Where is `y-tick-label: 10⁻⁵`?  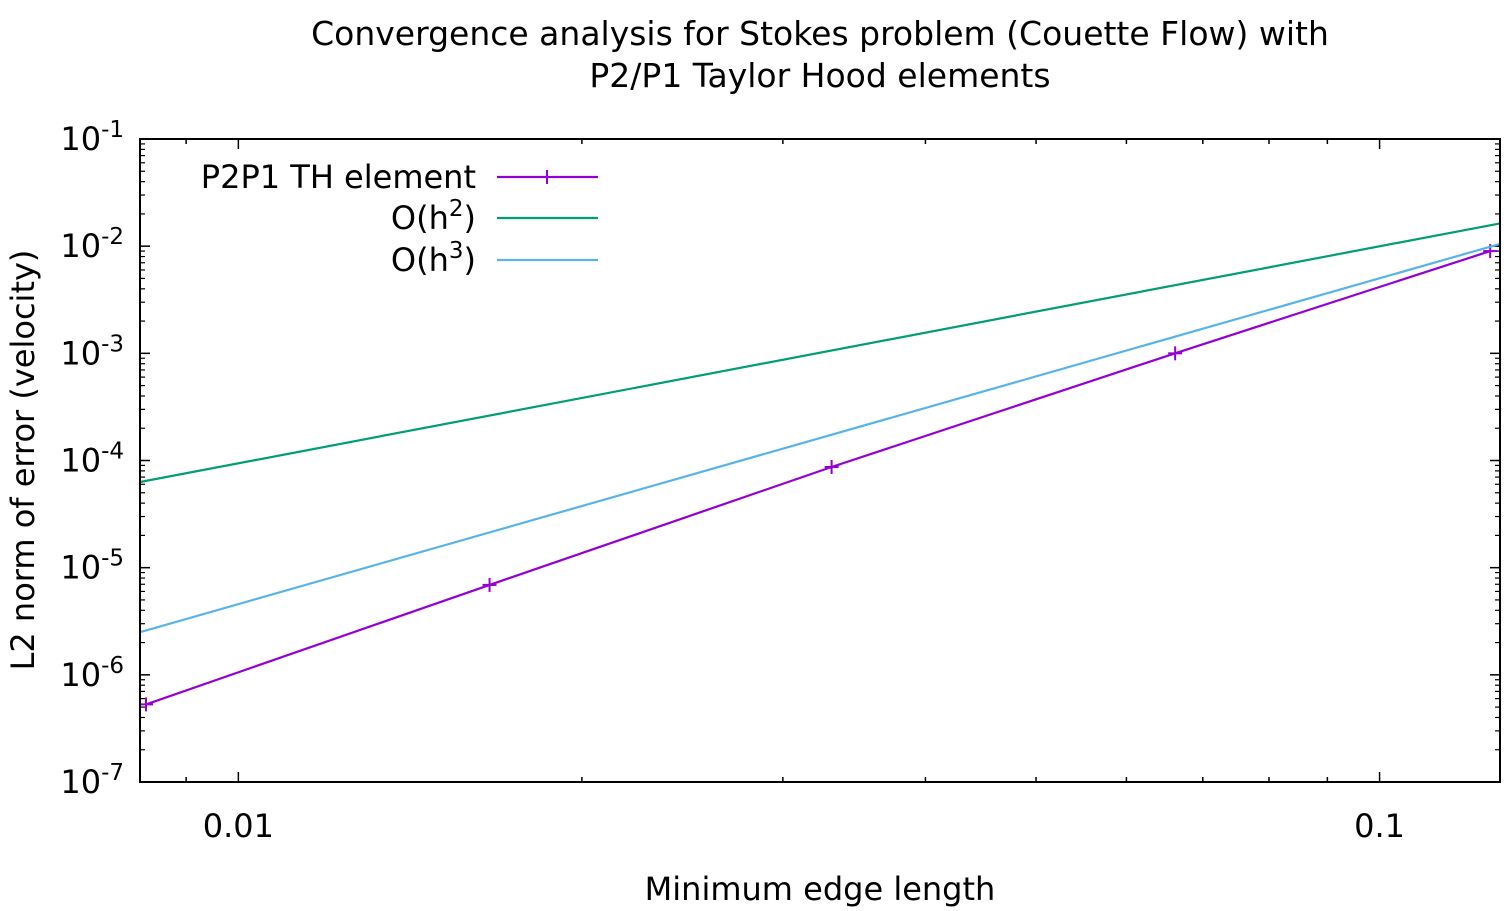 y-tick-label: 10⁻⁵ is located at coordinates (92, 566).